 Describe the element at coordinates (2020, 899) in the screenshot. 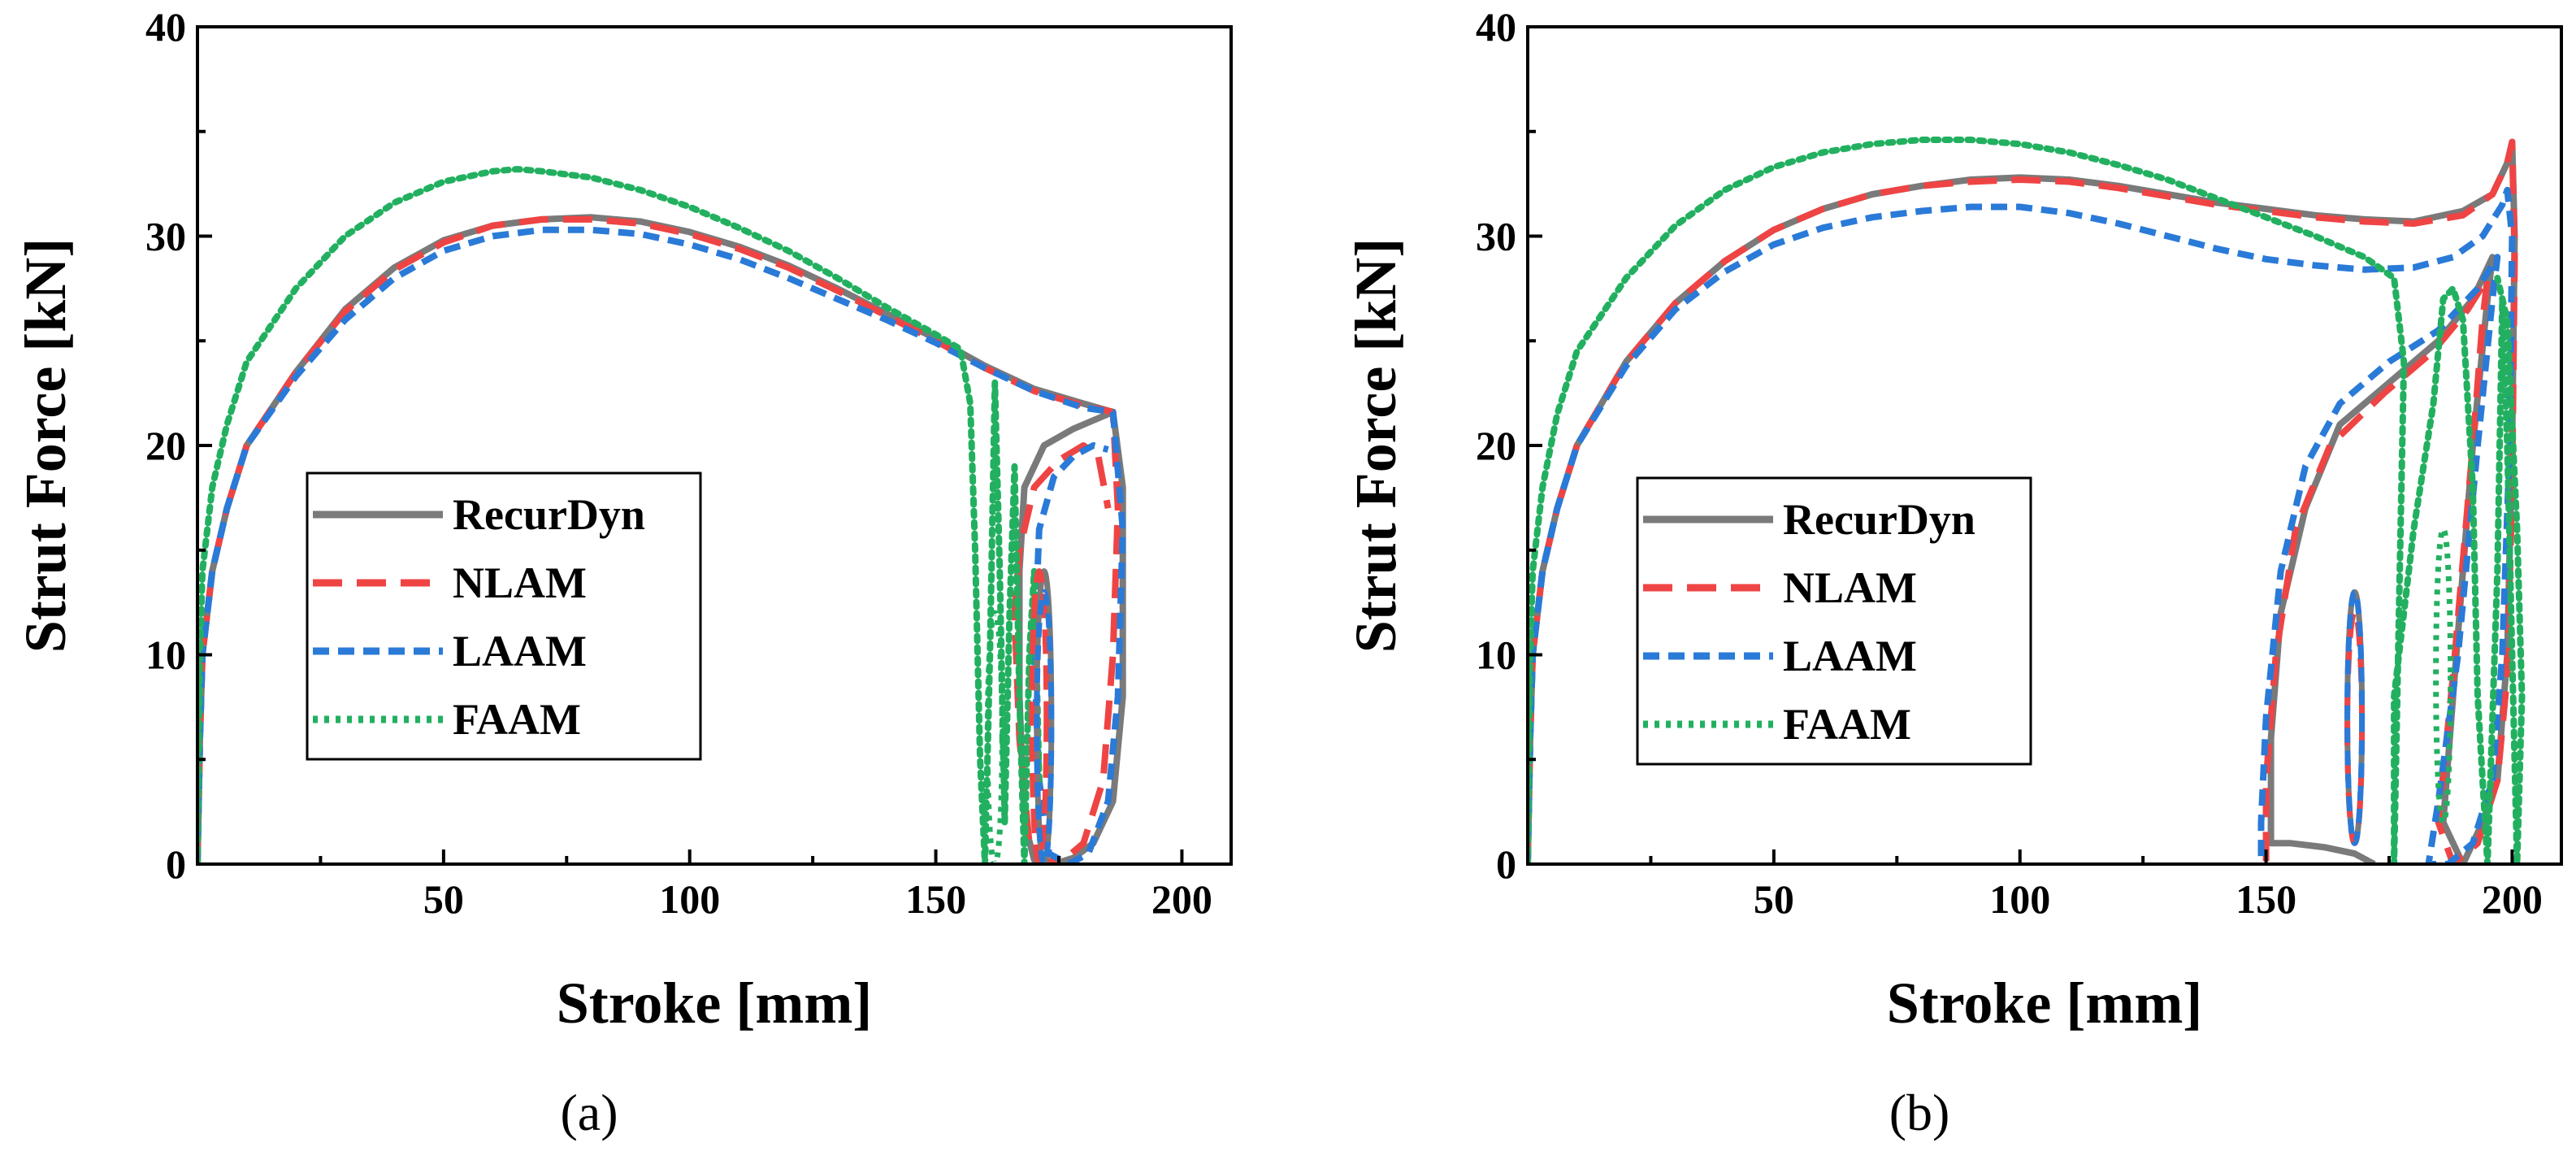

I see `panel-b-x-tick-label: 100` at that location.